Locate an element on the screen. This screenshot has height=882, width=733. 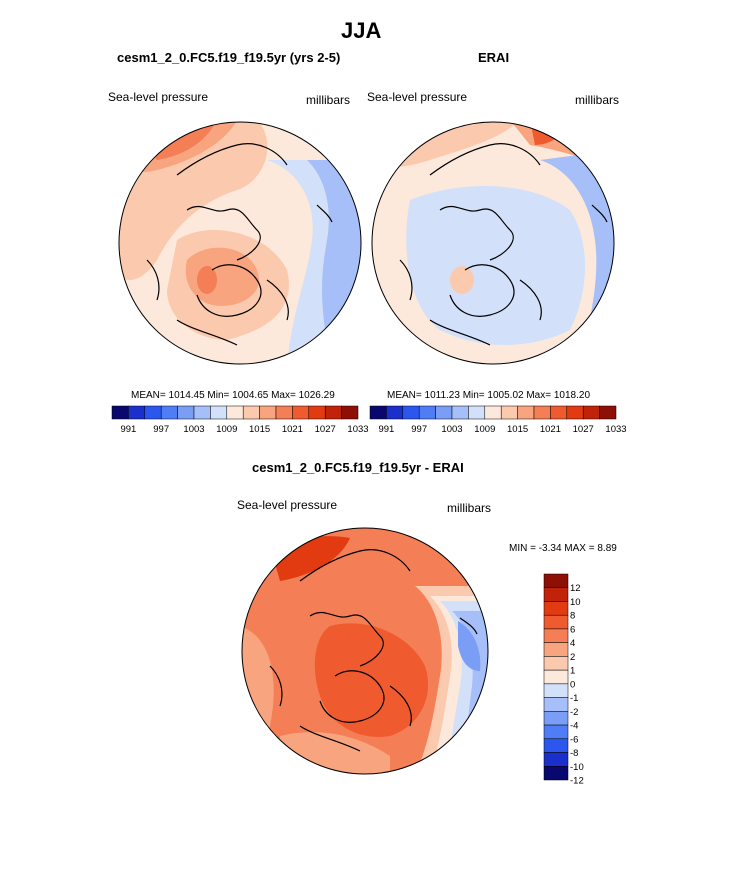
colorbar-left: 991 997 1003 1009 1015 1021 1027 1033 is located at coordinates (240, 420).